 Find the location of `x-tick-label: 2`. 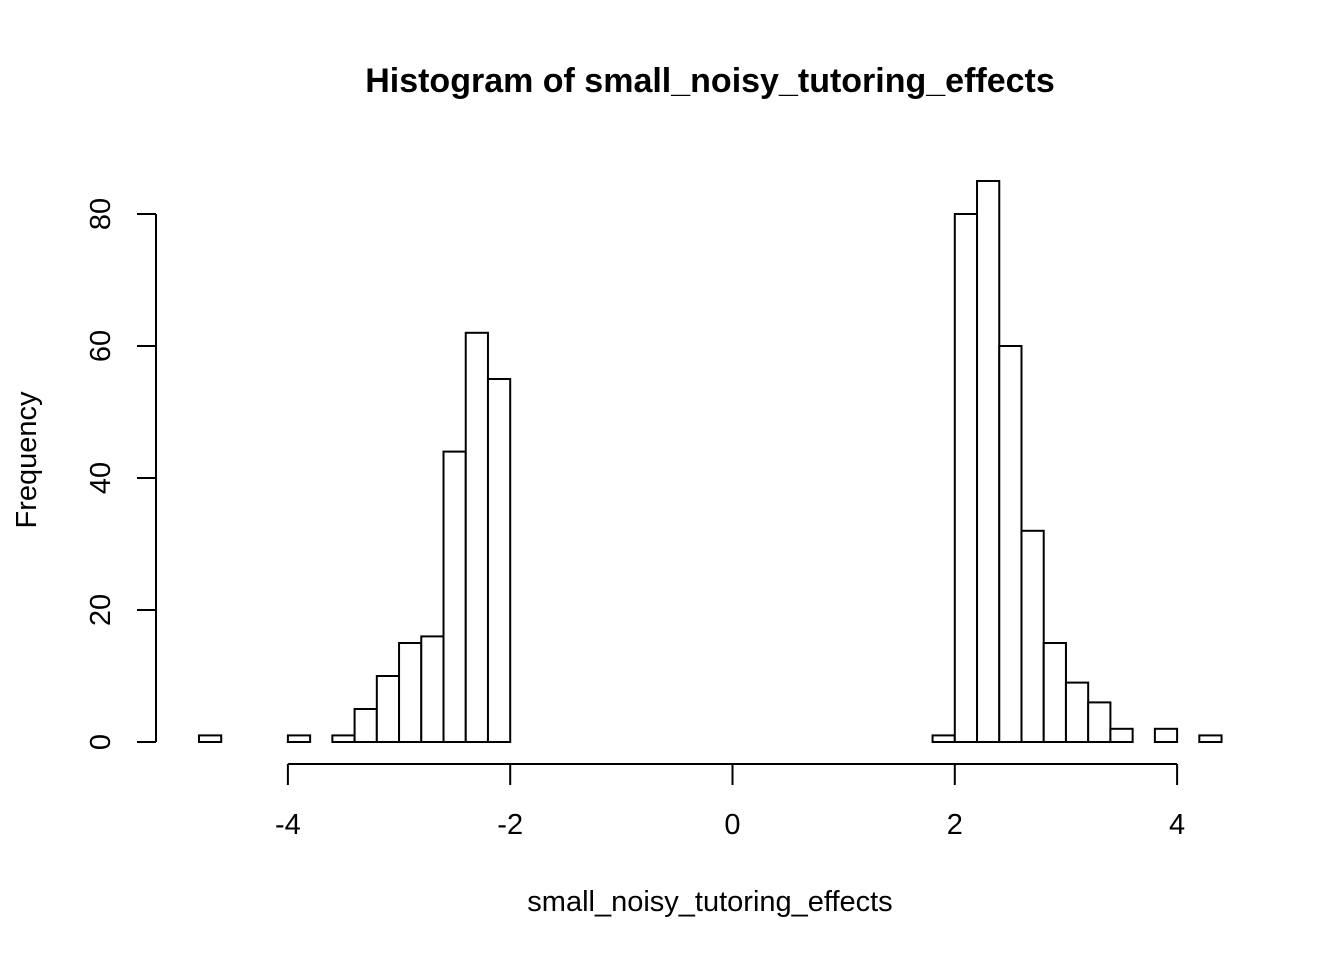

x-tick-label: 2 is located at coordinates (955, 825).